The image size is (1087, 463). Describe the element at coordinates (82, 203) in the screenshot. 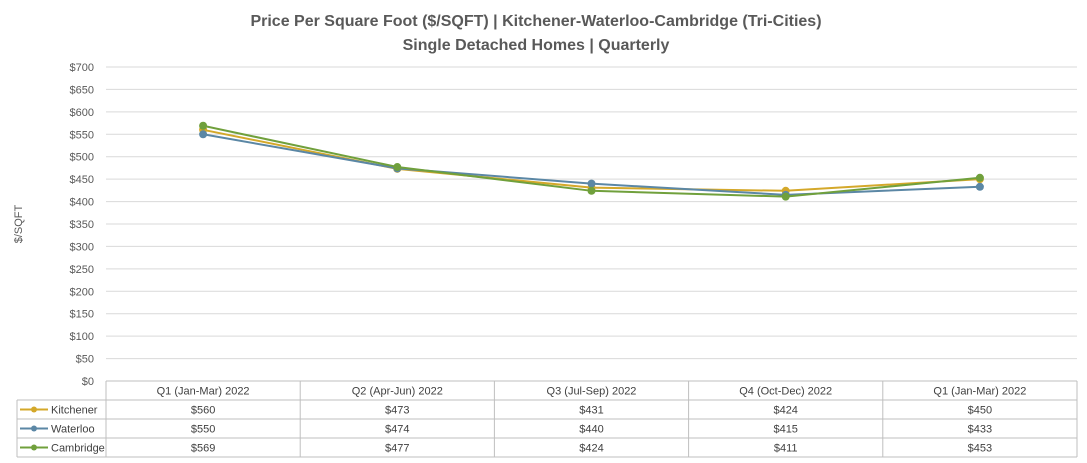

I see `y-tick-label: $400` at that location.